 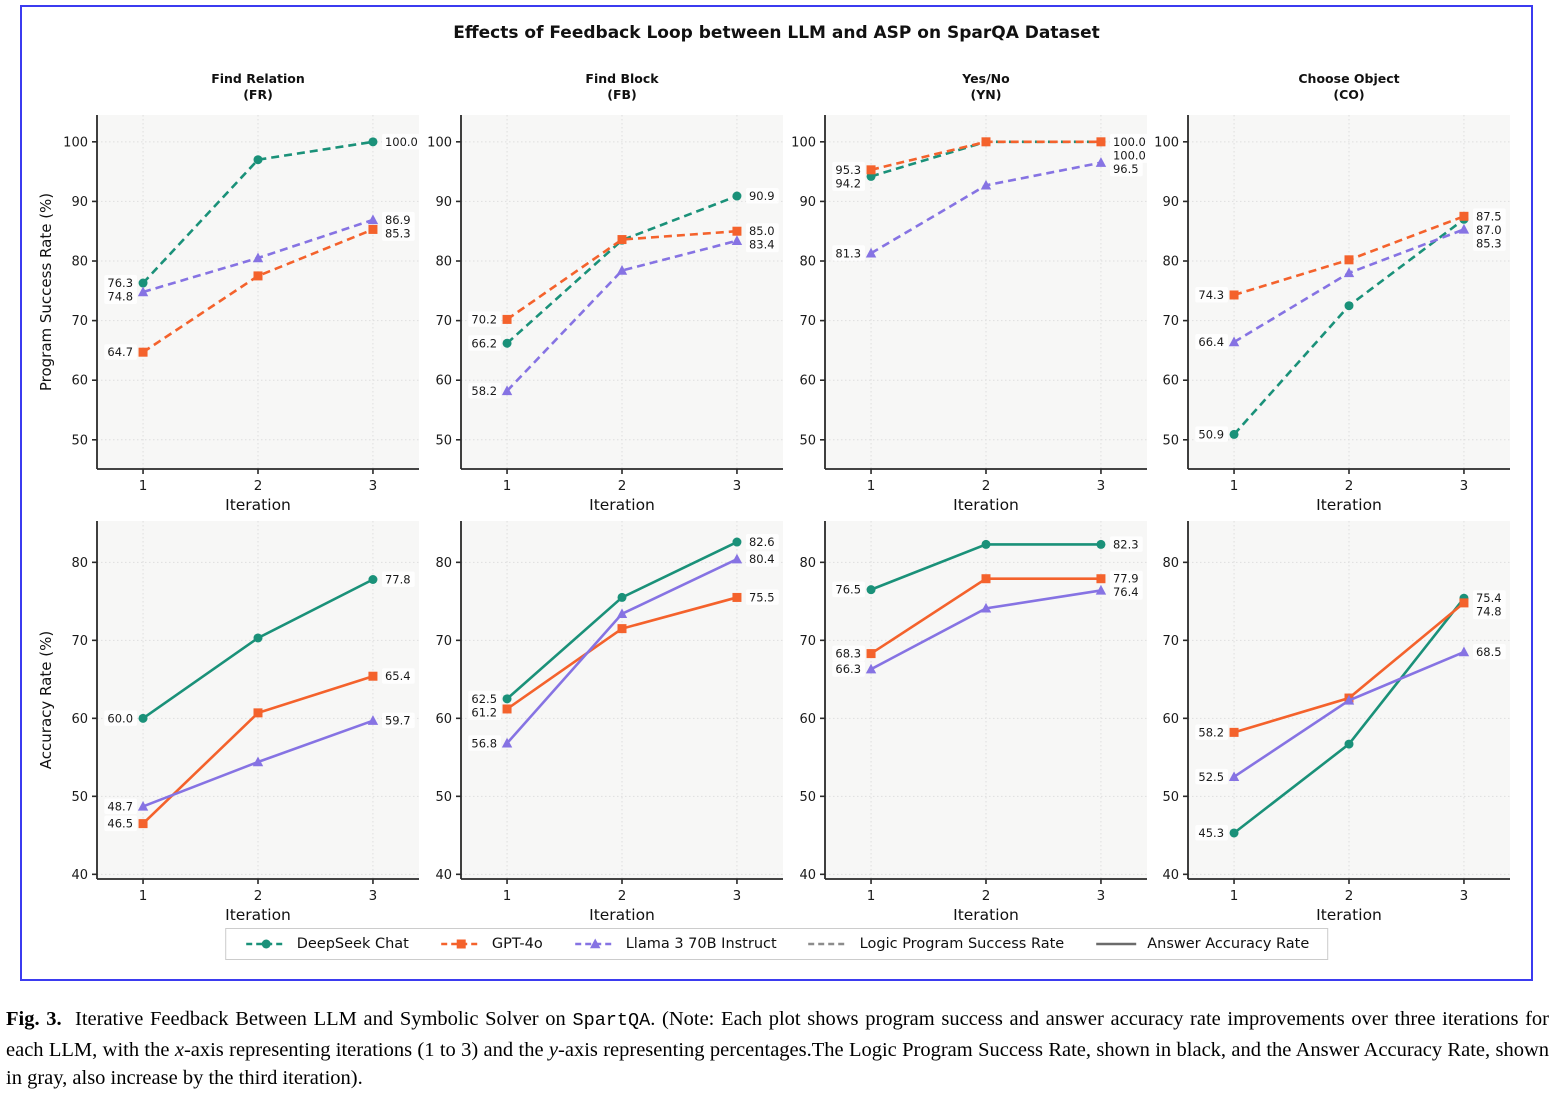 I want to click on svg-text: 60.0, so click(x=120, y=718).